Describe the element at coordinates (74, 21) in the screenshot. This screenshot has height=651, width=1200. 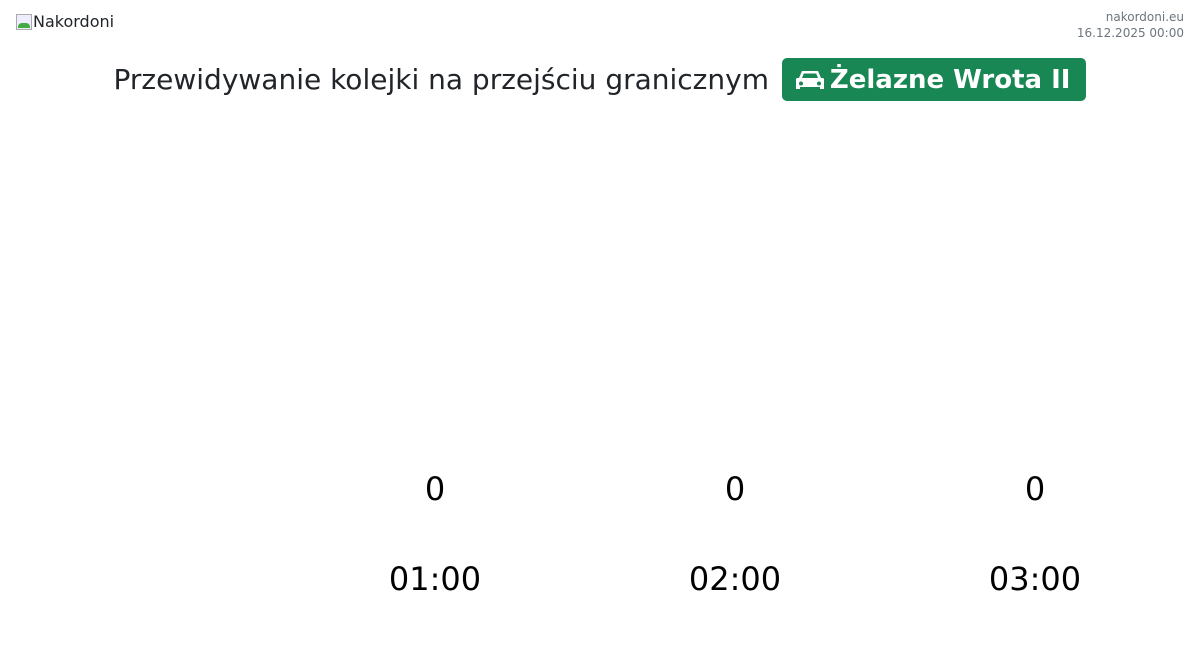
I see `logo-alt-text: Nakordoni` at that location.